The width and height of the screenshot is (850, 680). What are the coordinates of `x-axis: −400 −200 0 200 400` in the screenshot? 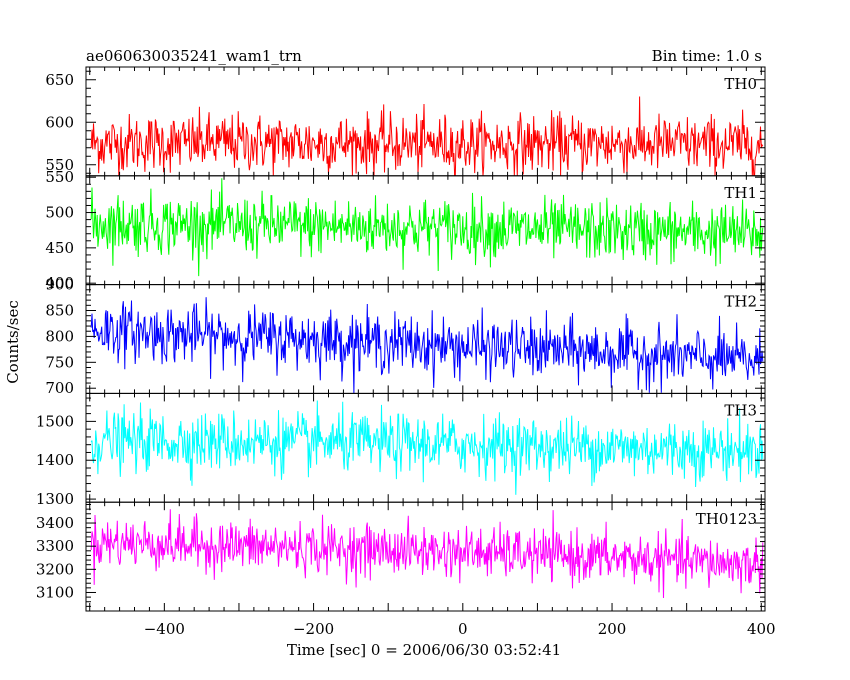 It's located at (460, 629).